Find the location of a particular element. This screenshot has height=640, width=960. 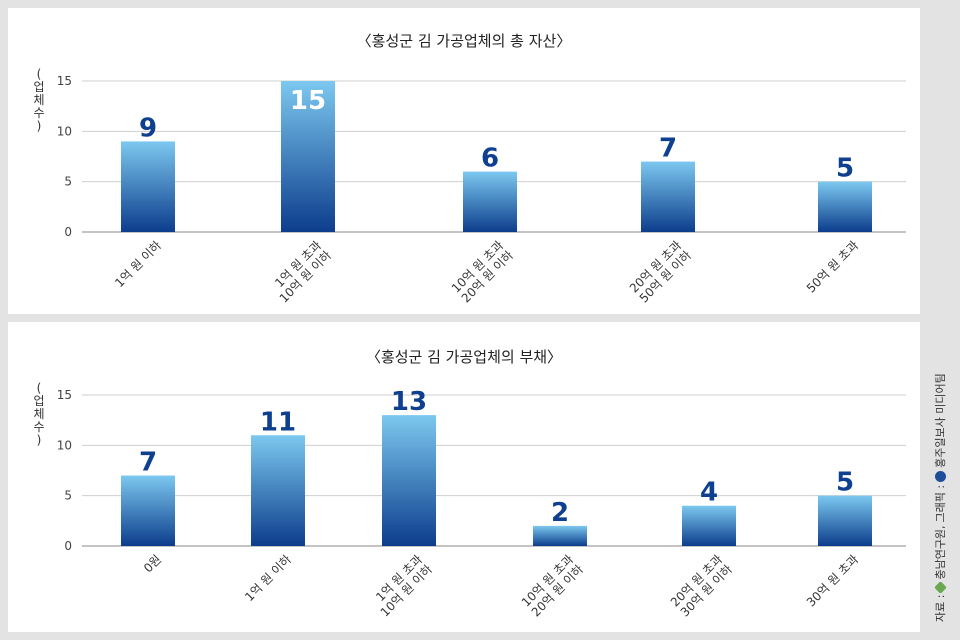

source-media: 홍주일보사 미디어팀 is located at coordinates (940, 420).